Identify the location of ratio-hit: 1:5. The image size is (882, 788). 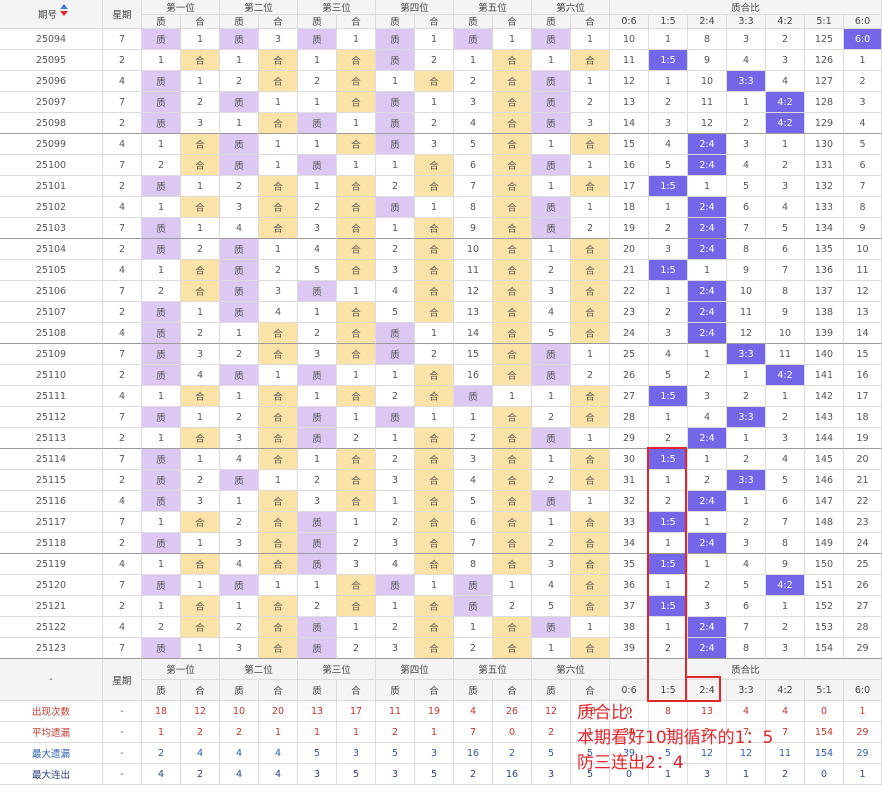
(668, 270).